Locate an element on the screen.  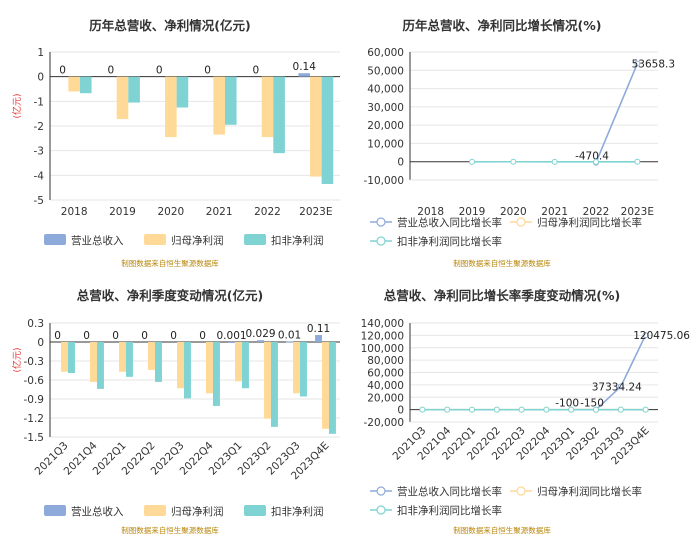
y-tick-label: -1 is located at coordinates (39, 102).